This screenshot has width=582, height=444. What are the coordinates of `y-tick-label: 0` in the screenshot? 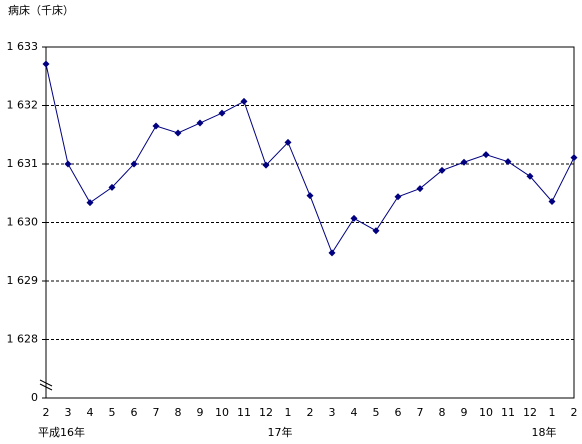 It's located at (34, 397).